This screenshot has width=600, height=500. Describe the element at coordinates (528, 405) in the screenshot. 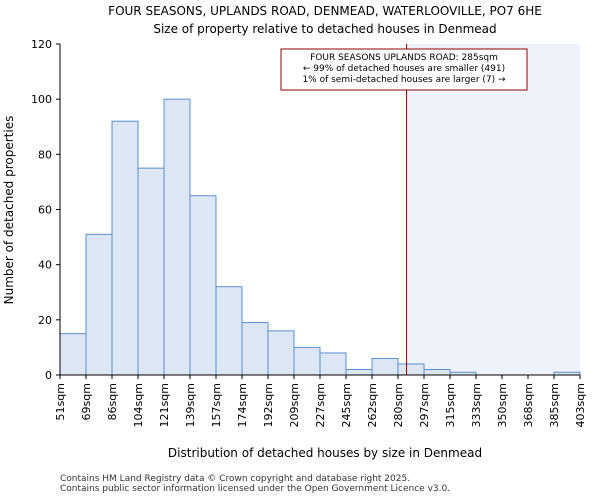

I see `x-tick-label: 368sqm` at that location.